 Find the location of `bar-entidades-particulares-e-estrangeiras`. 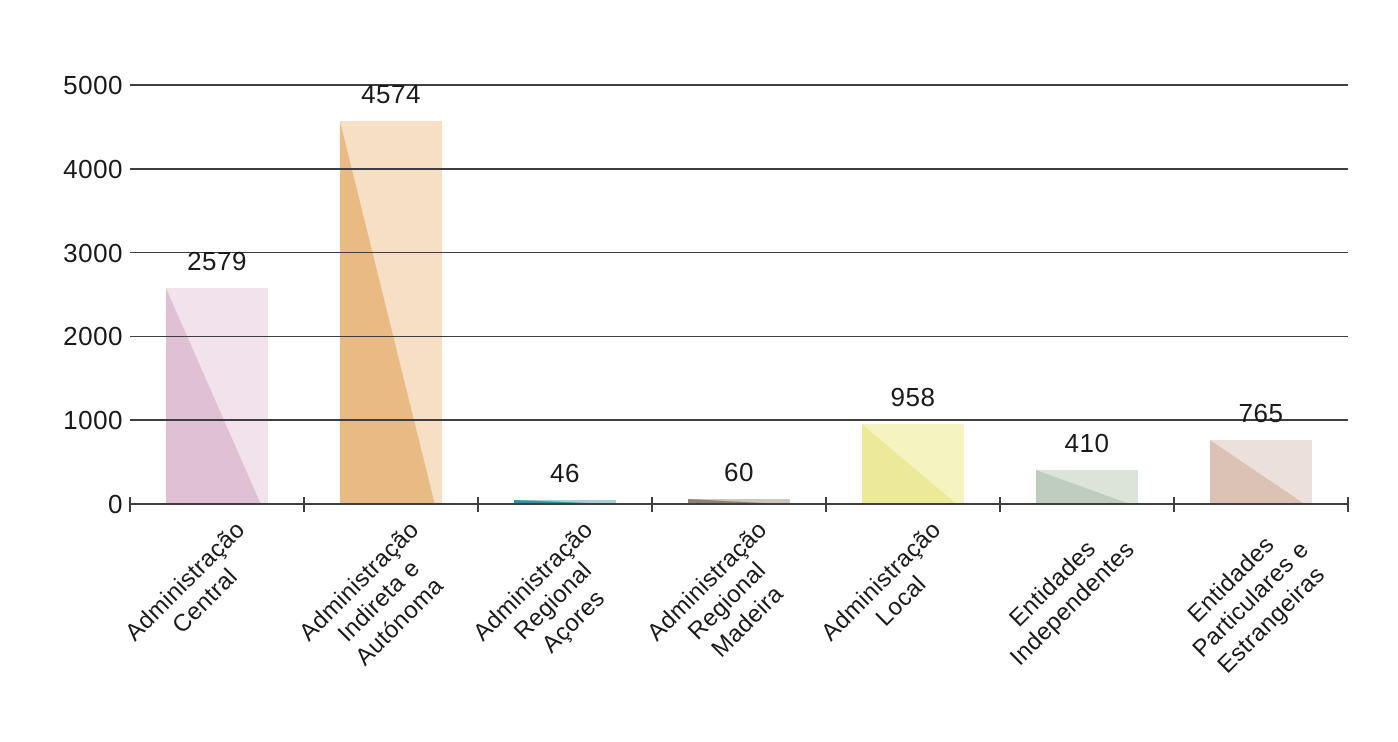

bar-entidades-particulares-e-estrangeiras is located at coordinates (1261, 471).